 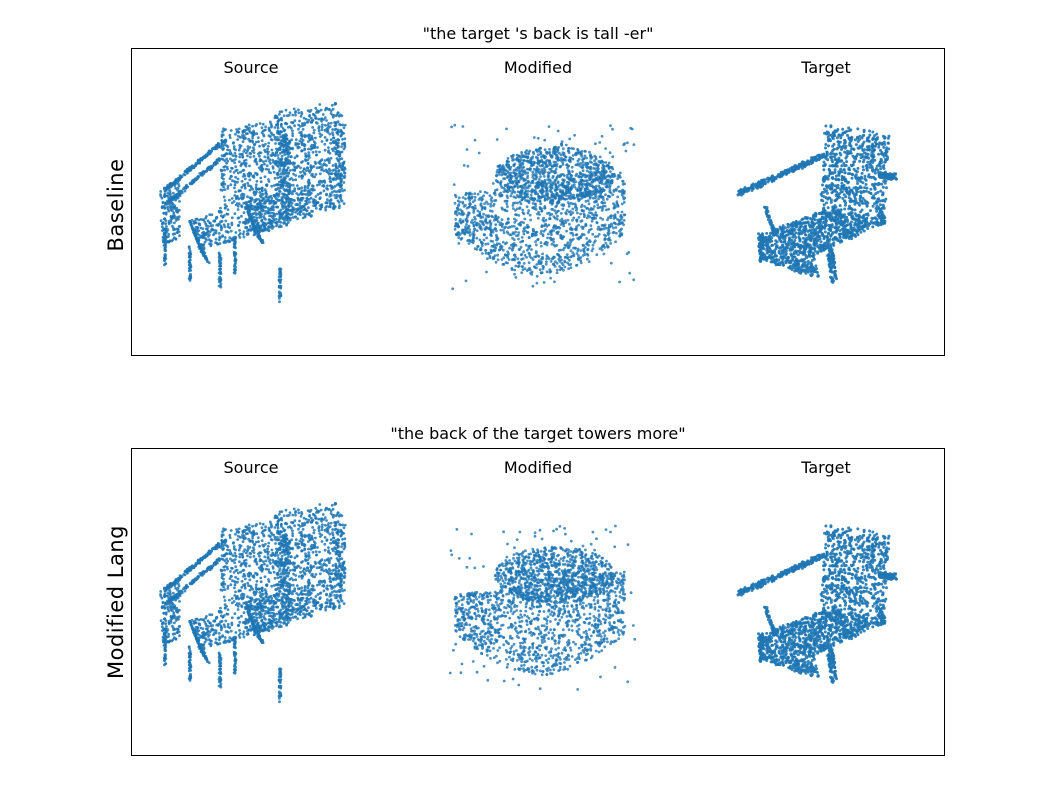 I want to click on row-2-modified-point-cloud, so click(x=542, y=607).